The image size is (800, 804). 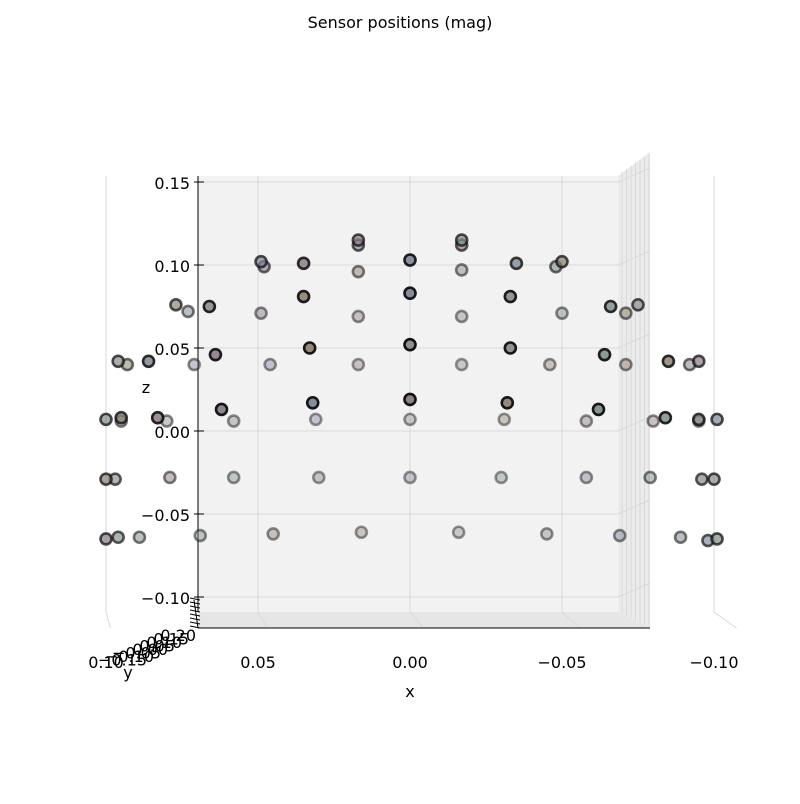 I want to click on x-tick-label: 0.10, so click(x=106, y=662).